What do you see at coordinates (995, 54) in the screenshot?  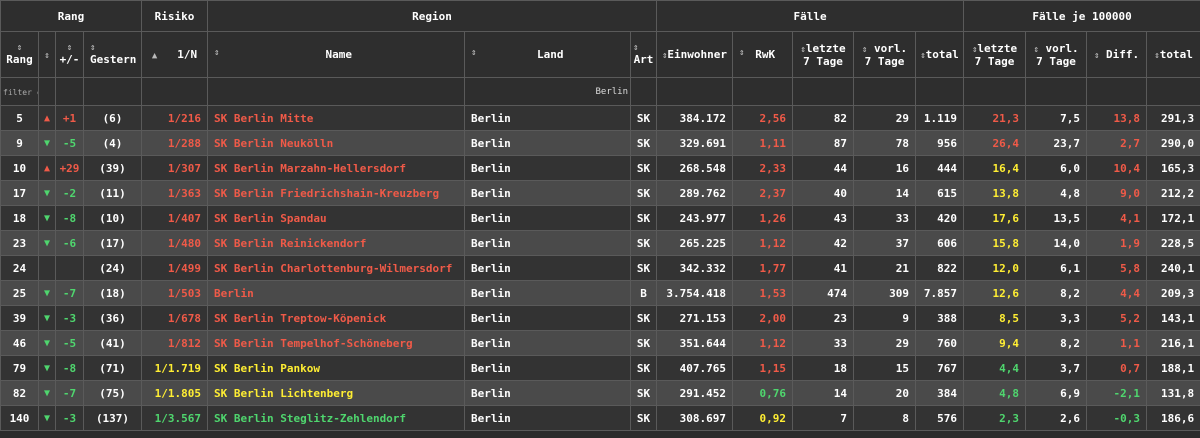 I see `col-header-letzte-100k: ⇕letzte 7 Tage` at bounding box center [995, 54].